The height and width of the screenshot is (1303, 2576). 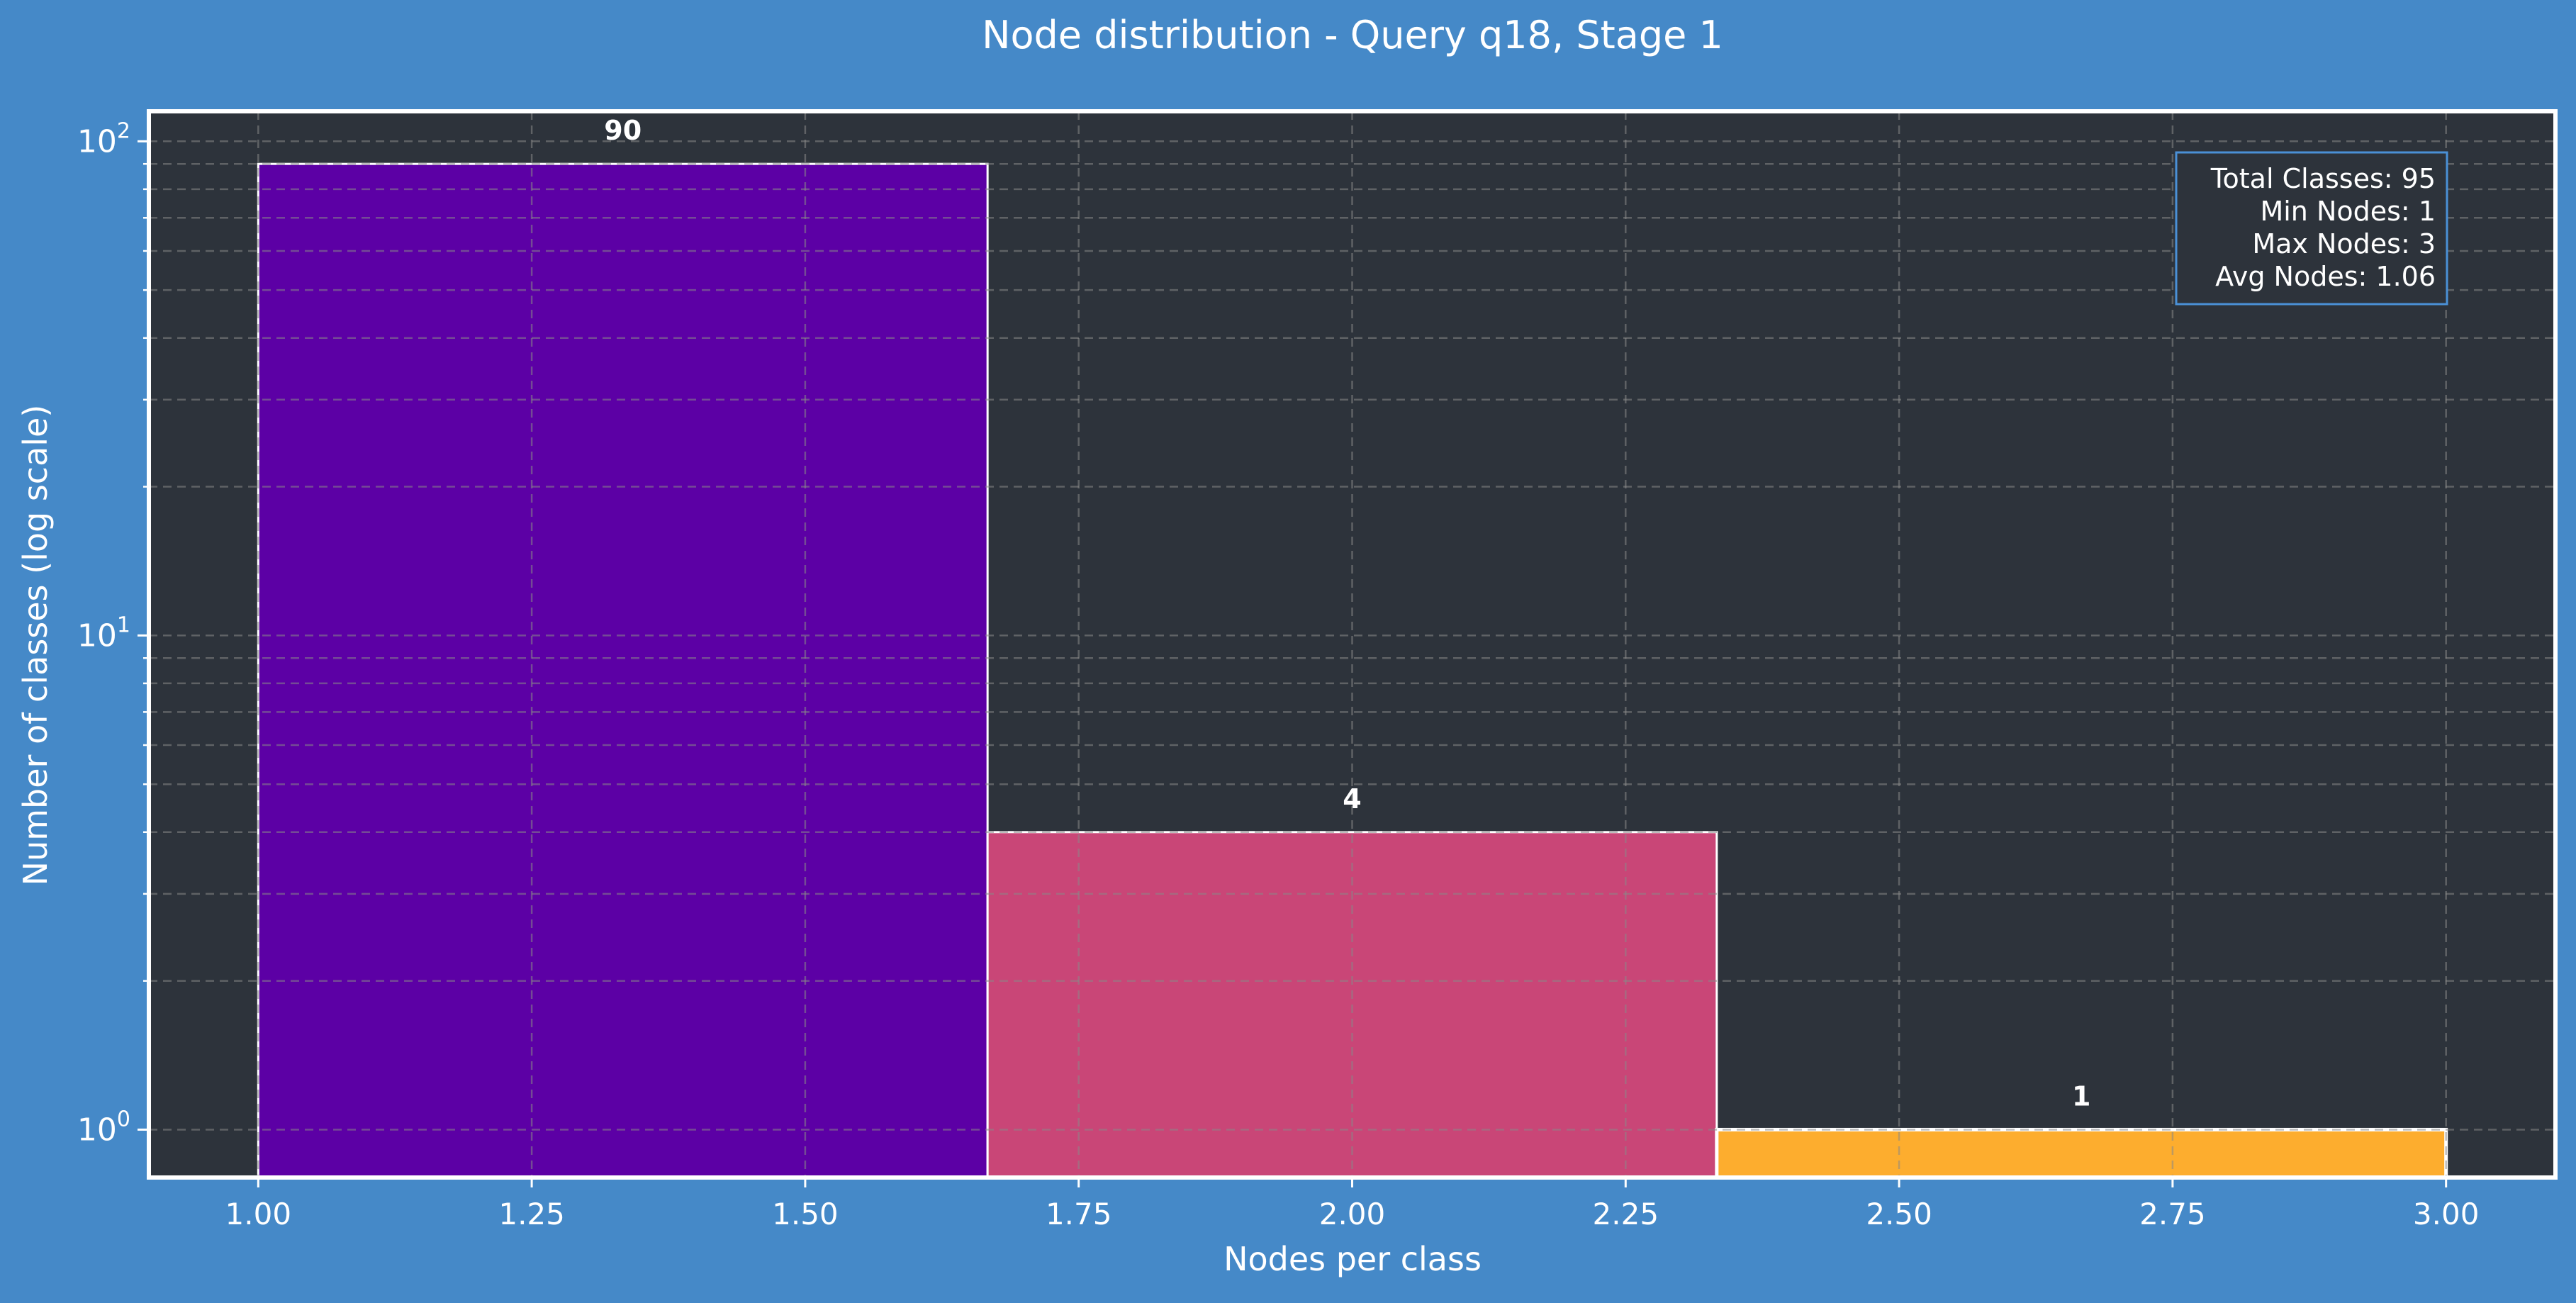 I want to click on x-tick-label-3: 1.50, so click(x=805, y=1214).